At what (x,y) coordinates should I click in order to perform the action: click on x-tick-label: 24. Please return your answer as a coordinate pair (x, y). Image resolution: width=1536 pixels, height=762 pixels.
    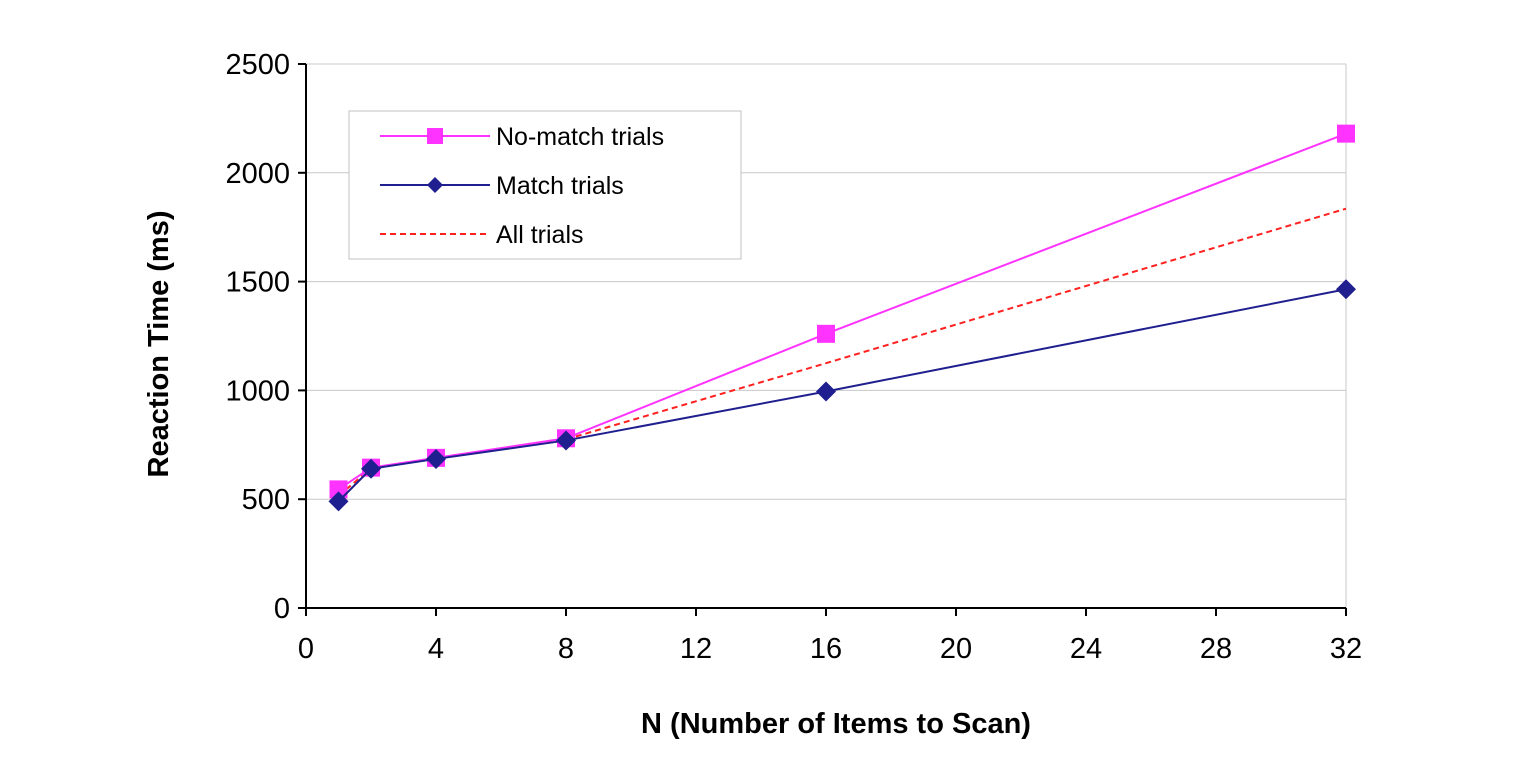
    Looking at the image, I should click on (1086, 649).